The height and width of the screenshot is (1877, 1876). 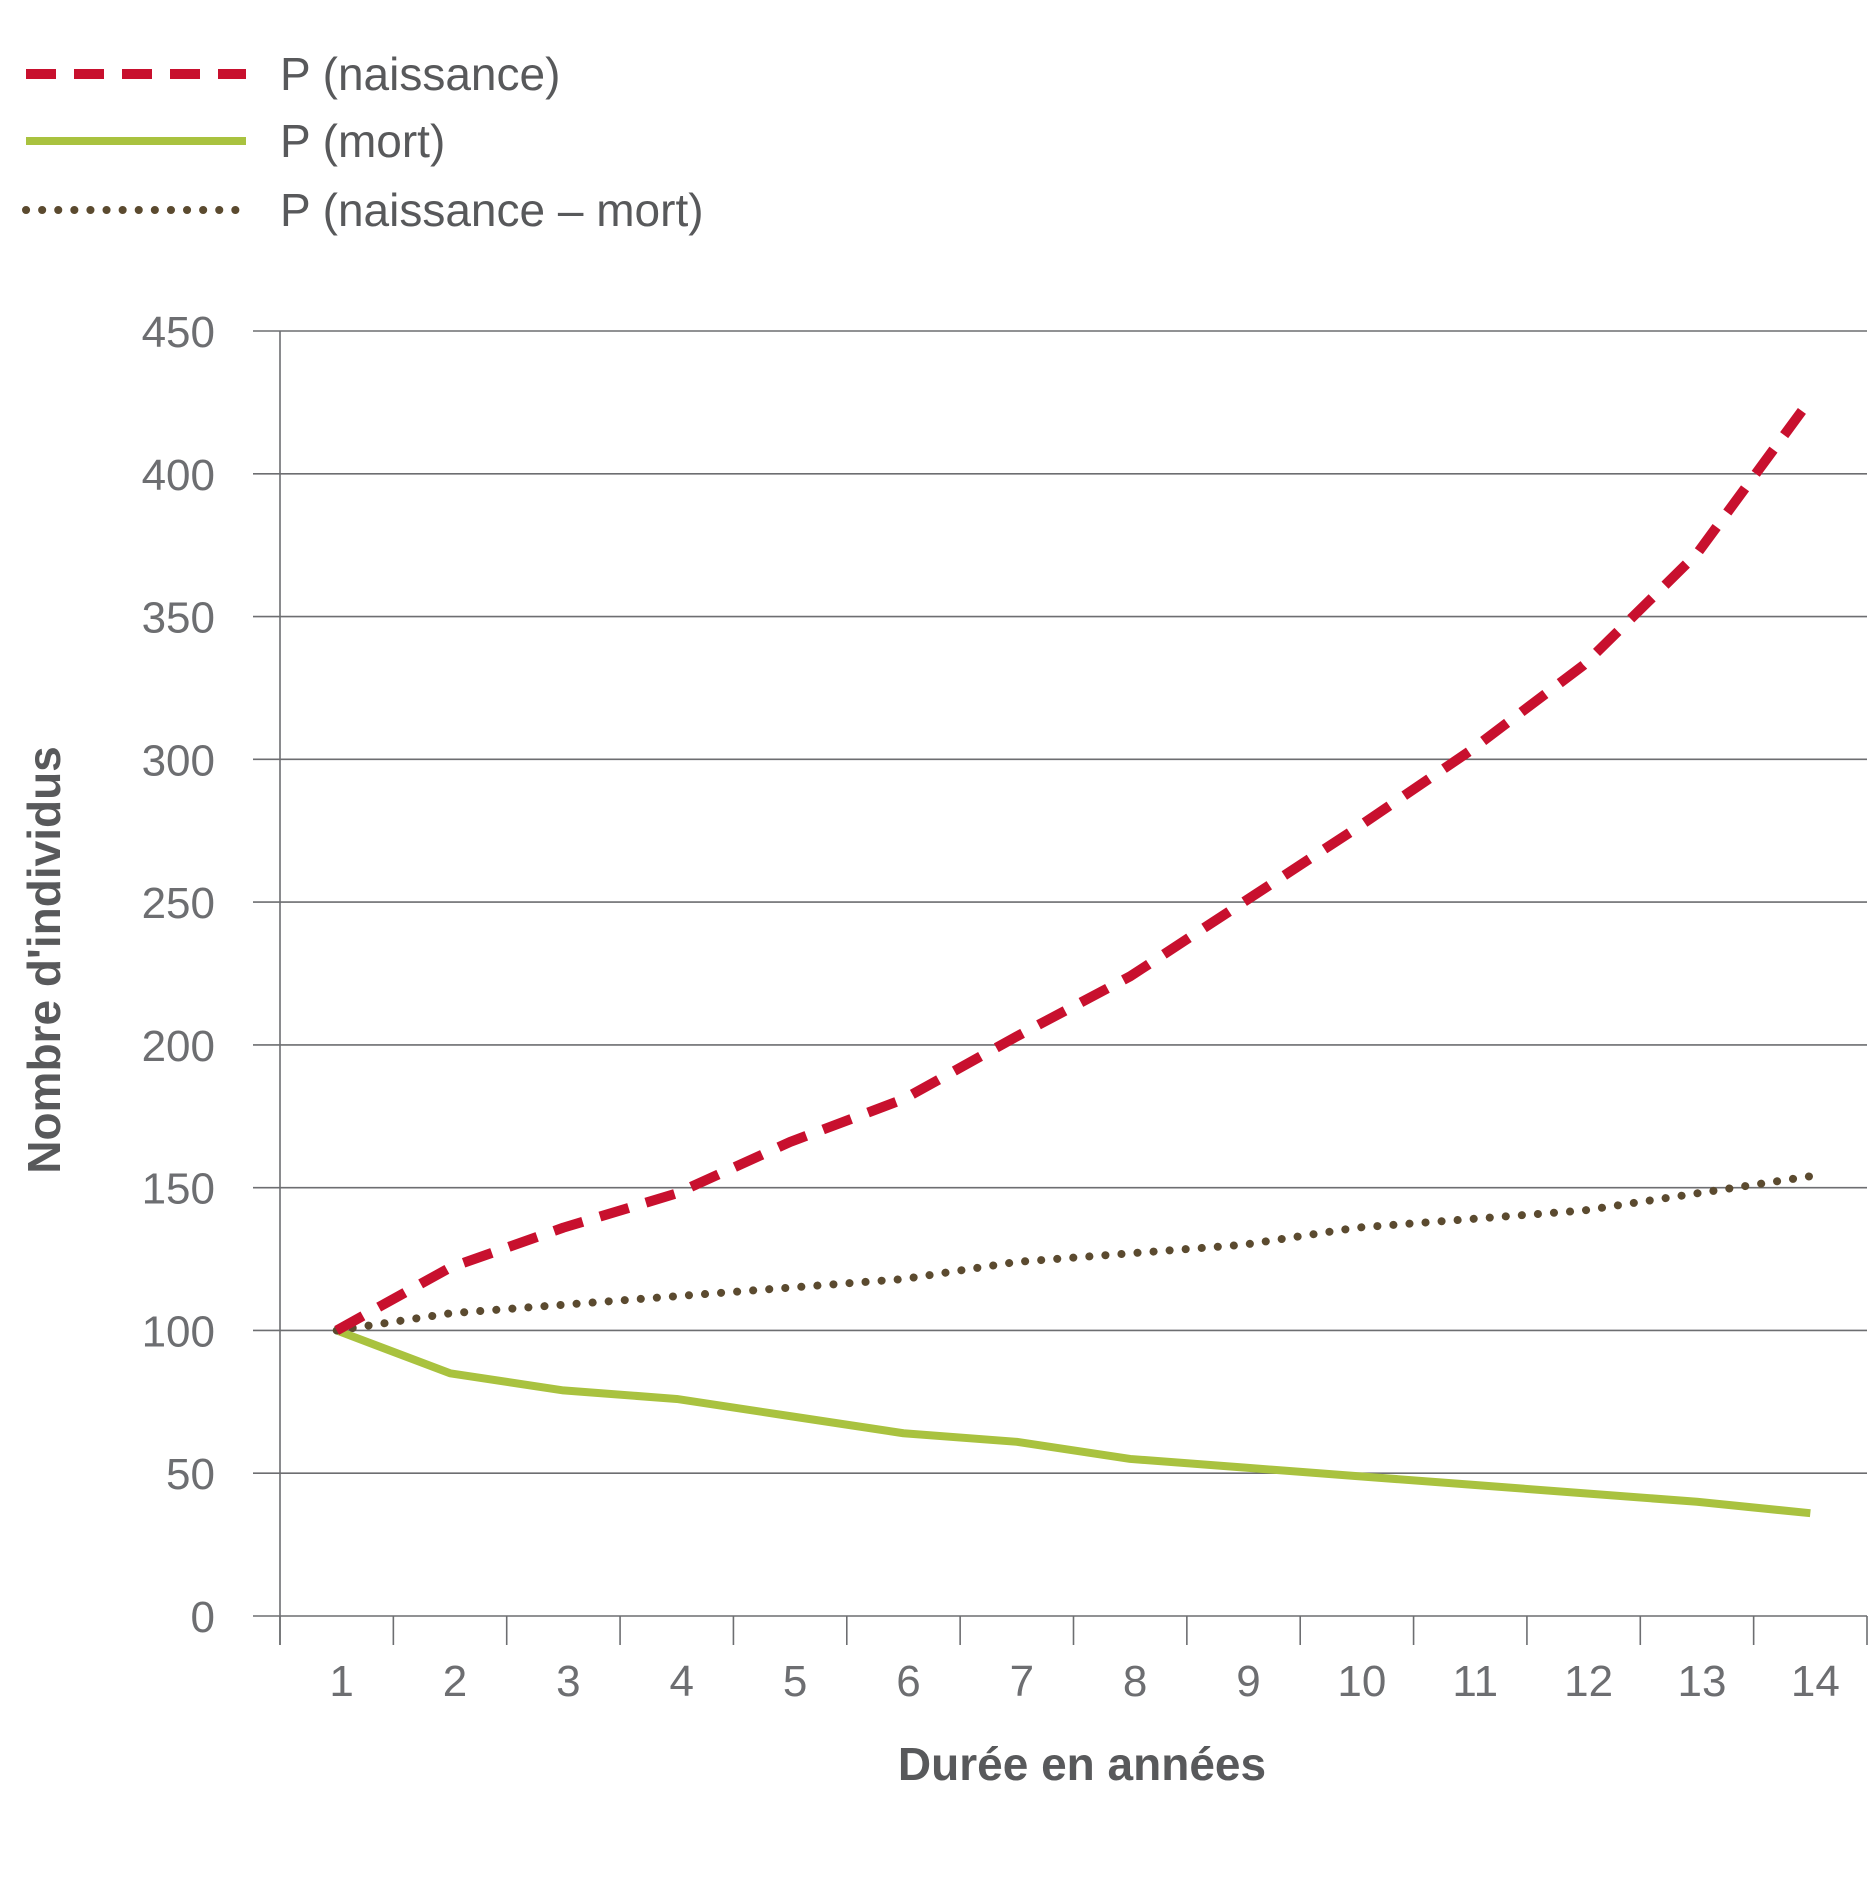 I want to click on x-tick-label: 3, so click(x=568, y=1681).